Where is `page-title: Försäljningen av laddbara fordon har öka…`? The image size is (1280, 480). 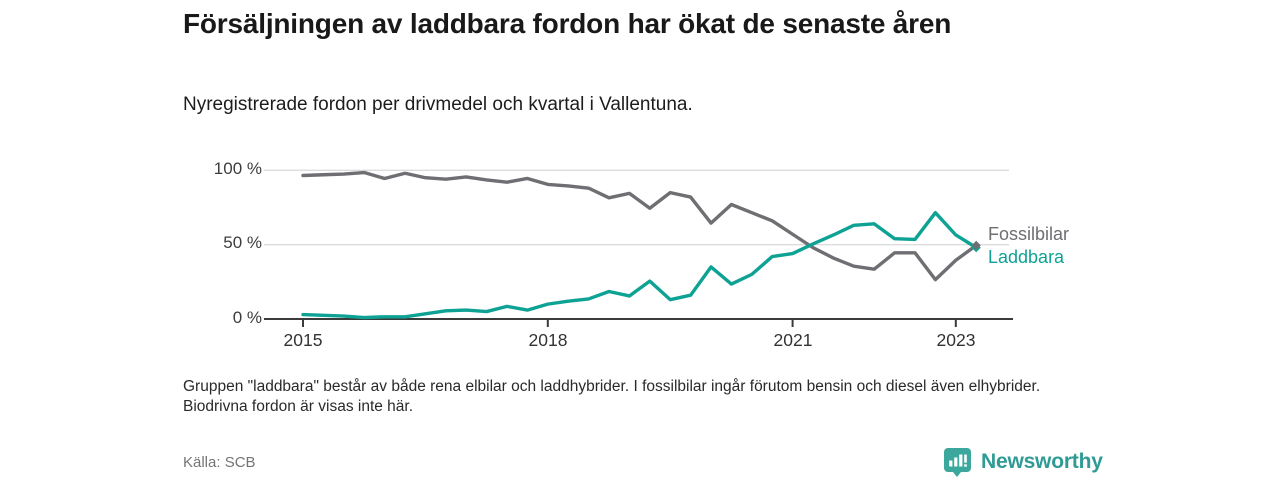
page-title: Försäljningen av laddbara fordon har öka… is located at coordinates (567, 23).